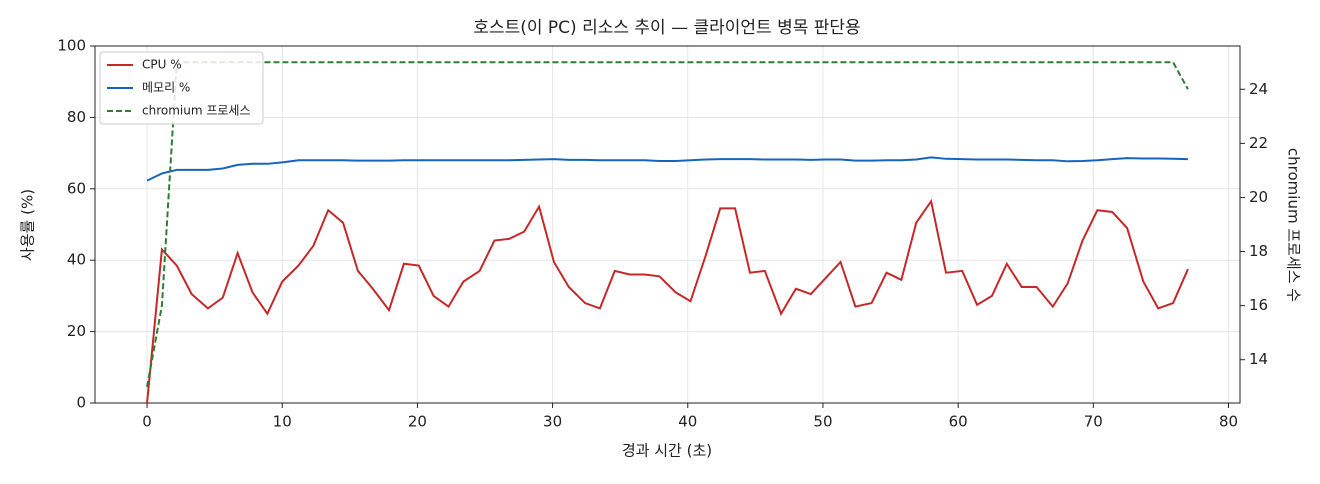  Describe the element at coordinates (1093, 422) in the screenshot. I see `x-tick-label: 70` at that location.